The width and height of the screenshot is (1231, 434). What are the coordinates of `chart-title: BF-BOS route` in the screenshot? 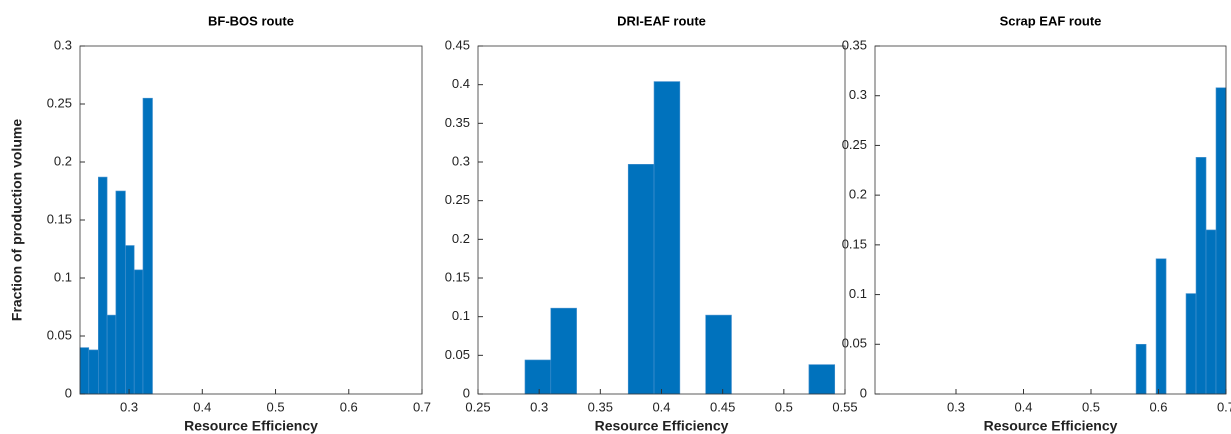 It's located at (251, 20).